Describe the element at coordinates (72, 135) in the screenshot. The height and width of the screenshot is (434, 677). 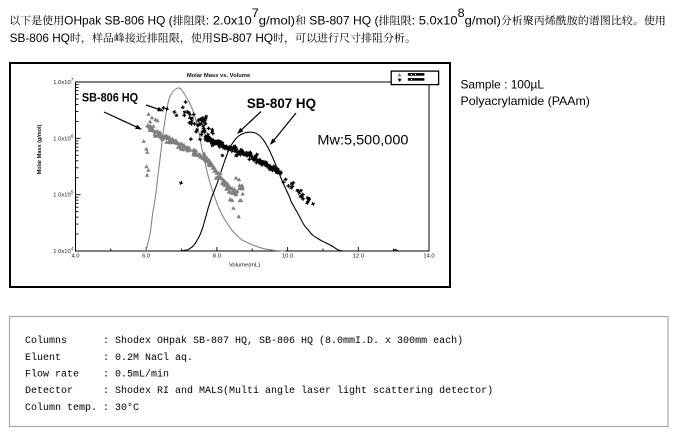
I see `svg-text: 6` at that location.